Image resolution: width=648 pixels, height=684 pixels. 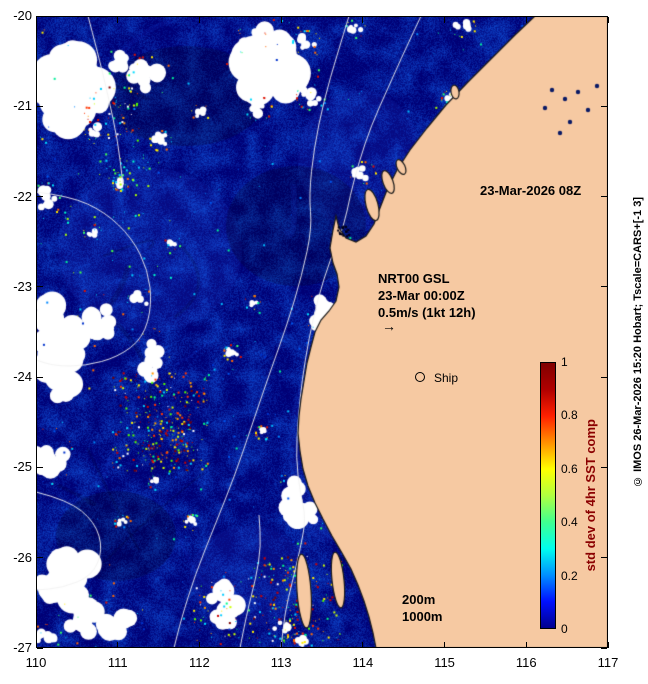 I want to click on colorbar-tick-label: 0.6, so click(x=569, y=468).